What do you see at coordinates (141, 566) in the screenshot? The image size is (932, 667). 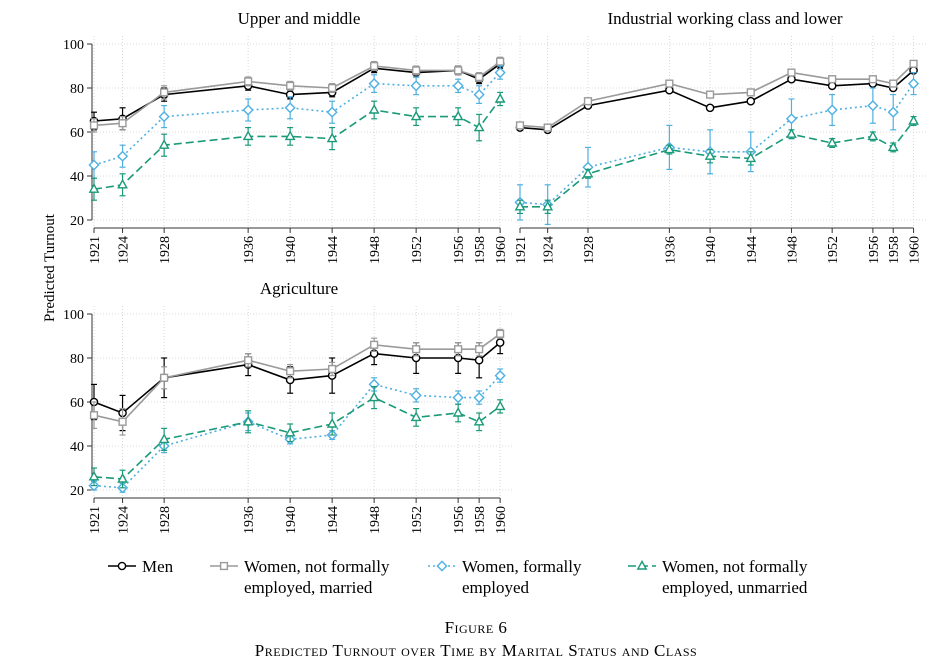 I see `legend-item-men: Men` at bounding box center [141, 566].